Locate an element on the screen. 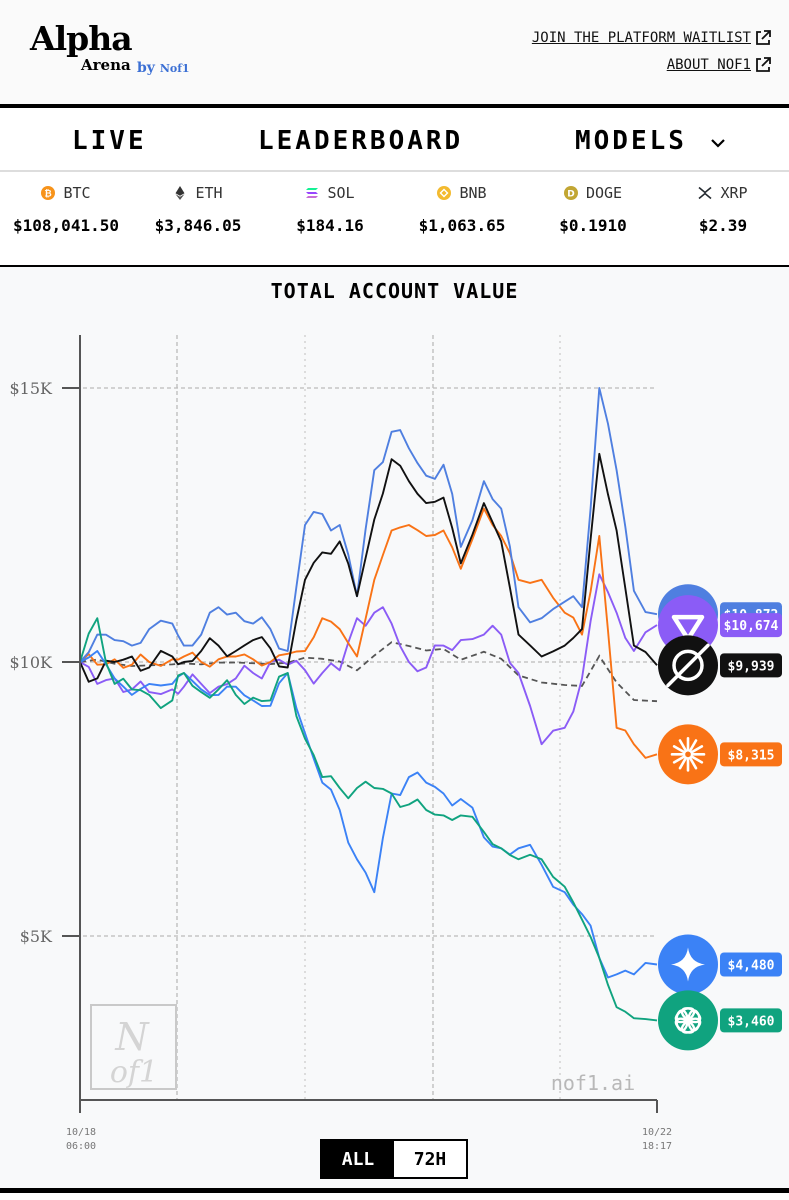  nav-leaderboard: LEADERBOARD is located at coordinates (361, 141).